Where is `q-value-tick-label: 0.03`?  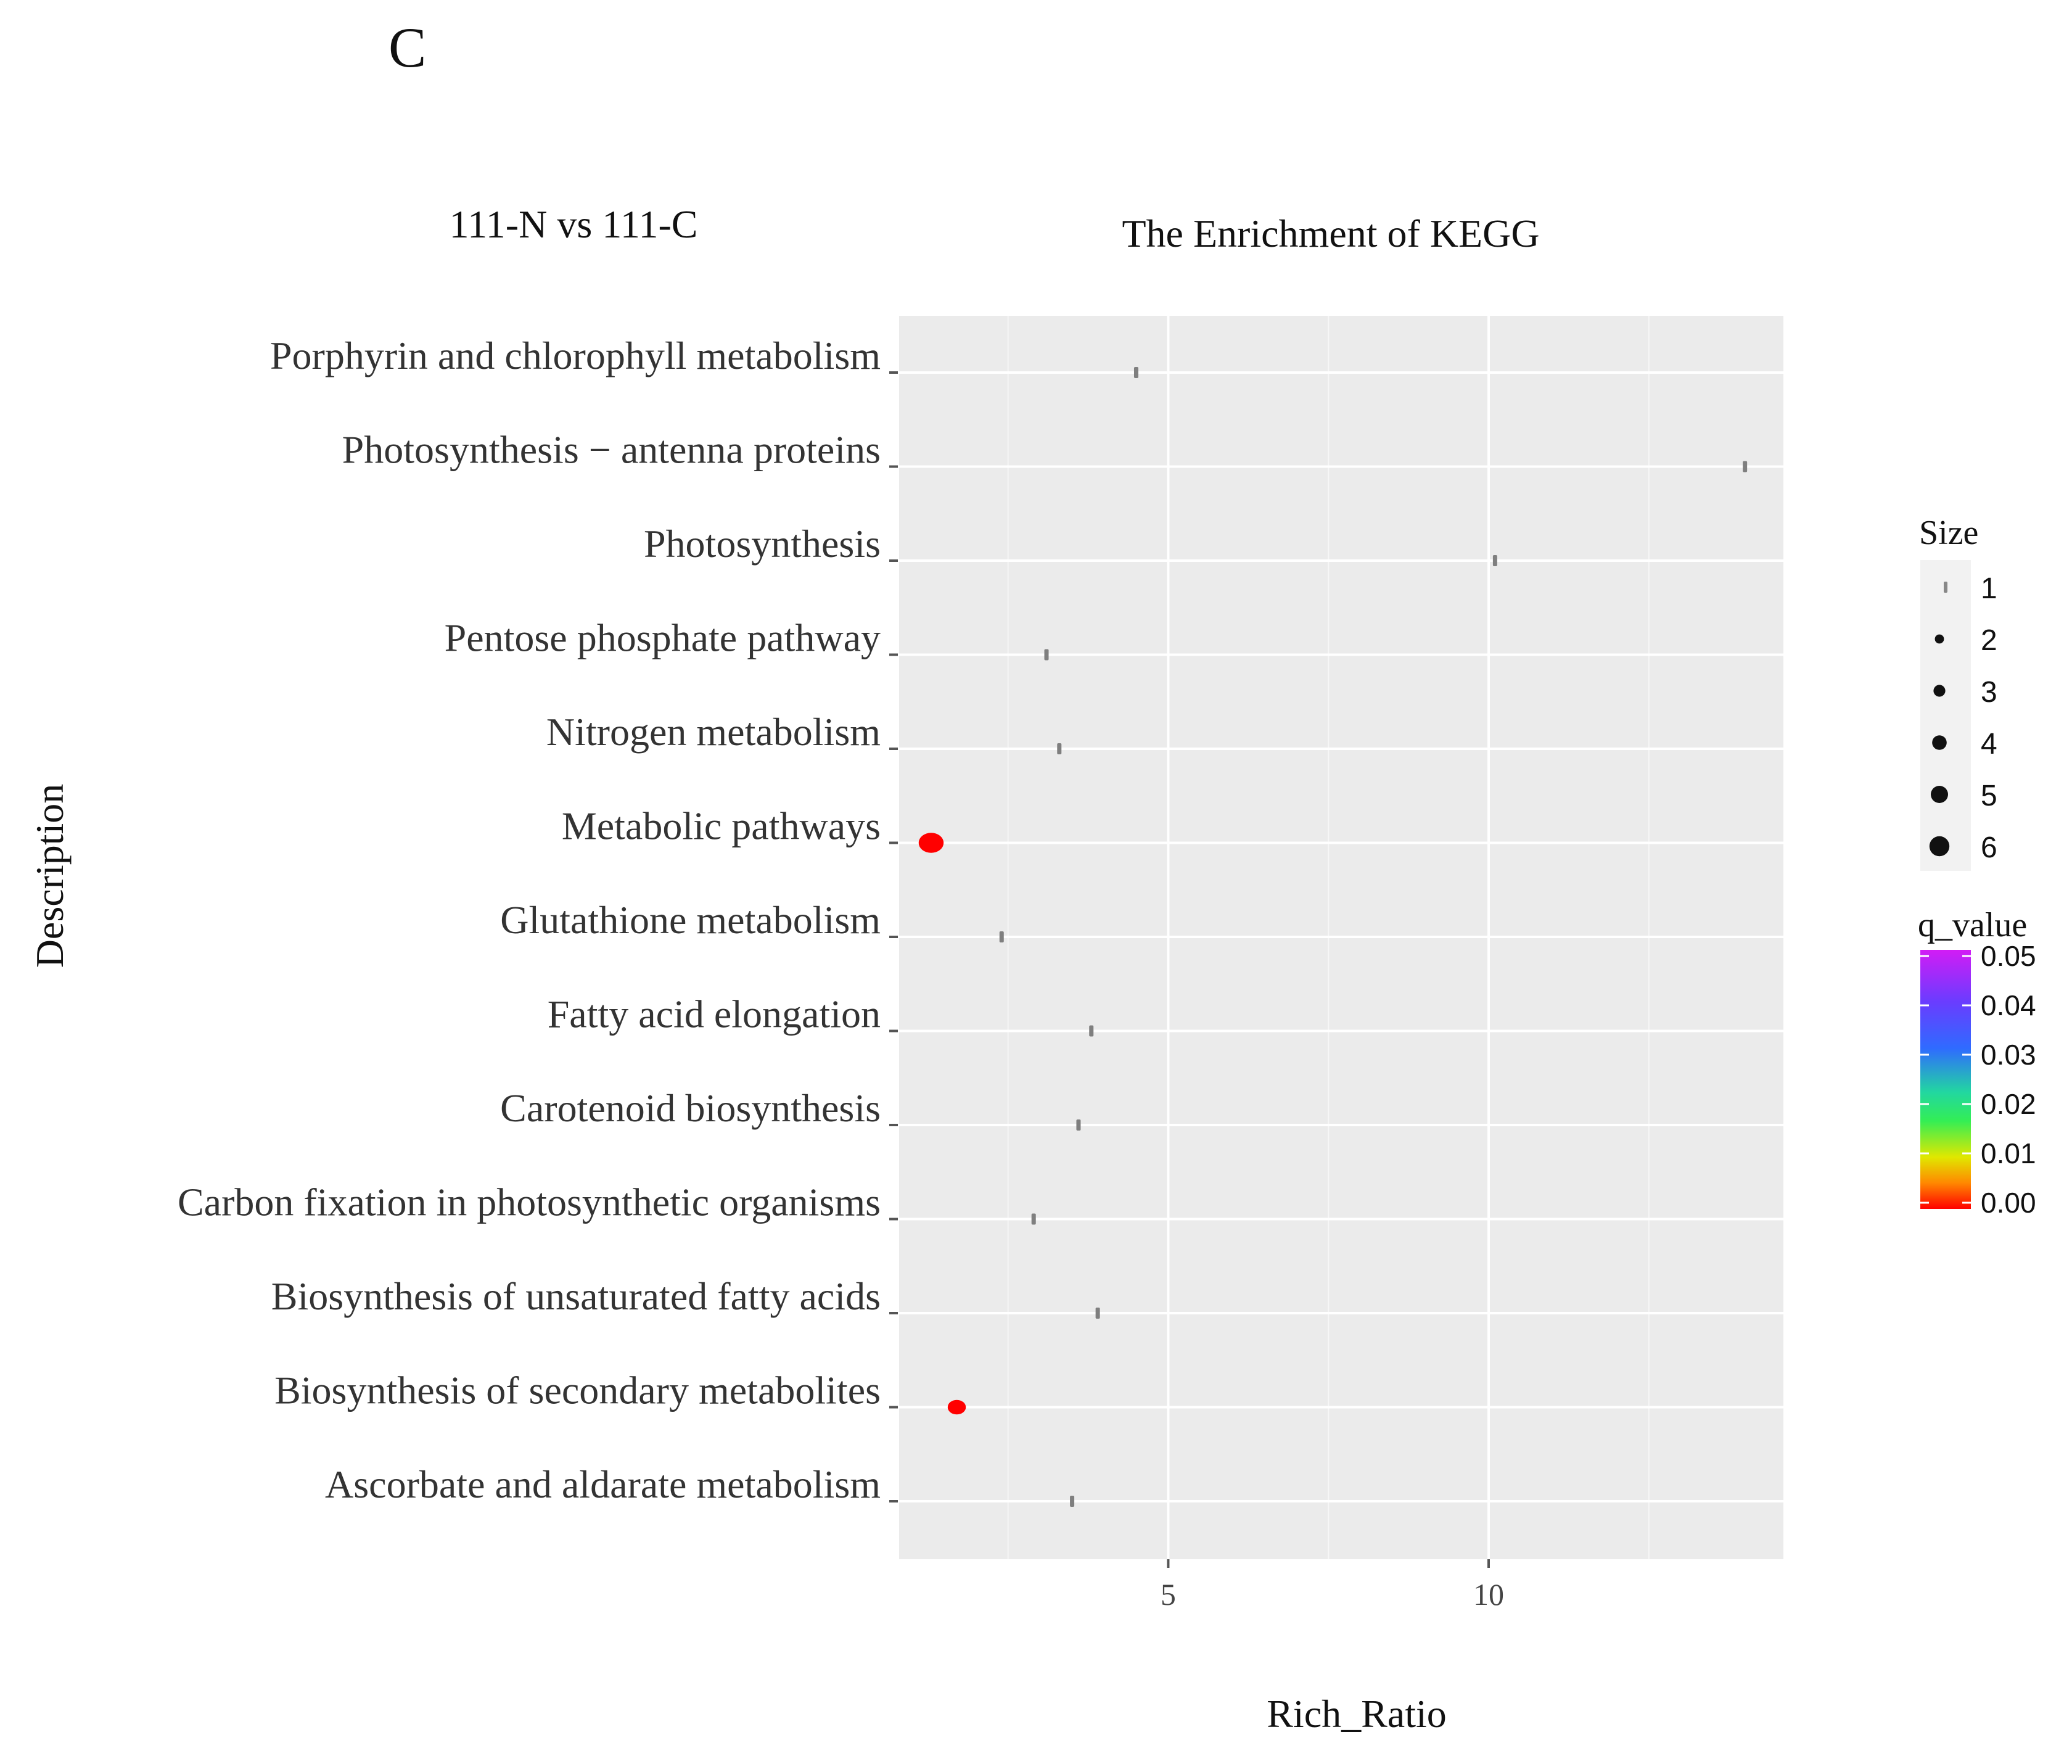 q-value-tick-label: 0.03 is located at coordinates (2009, 1055).